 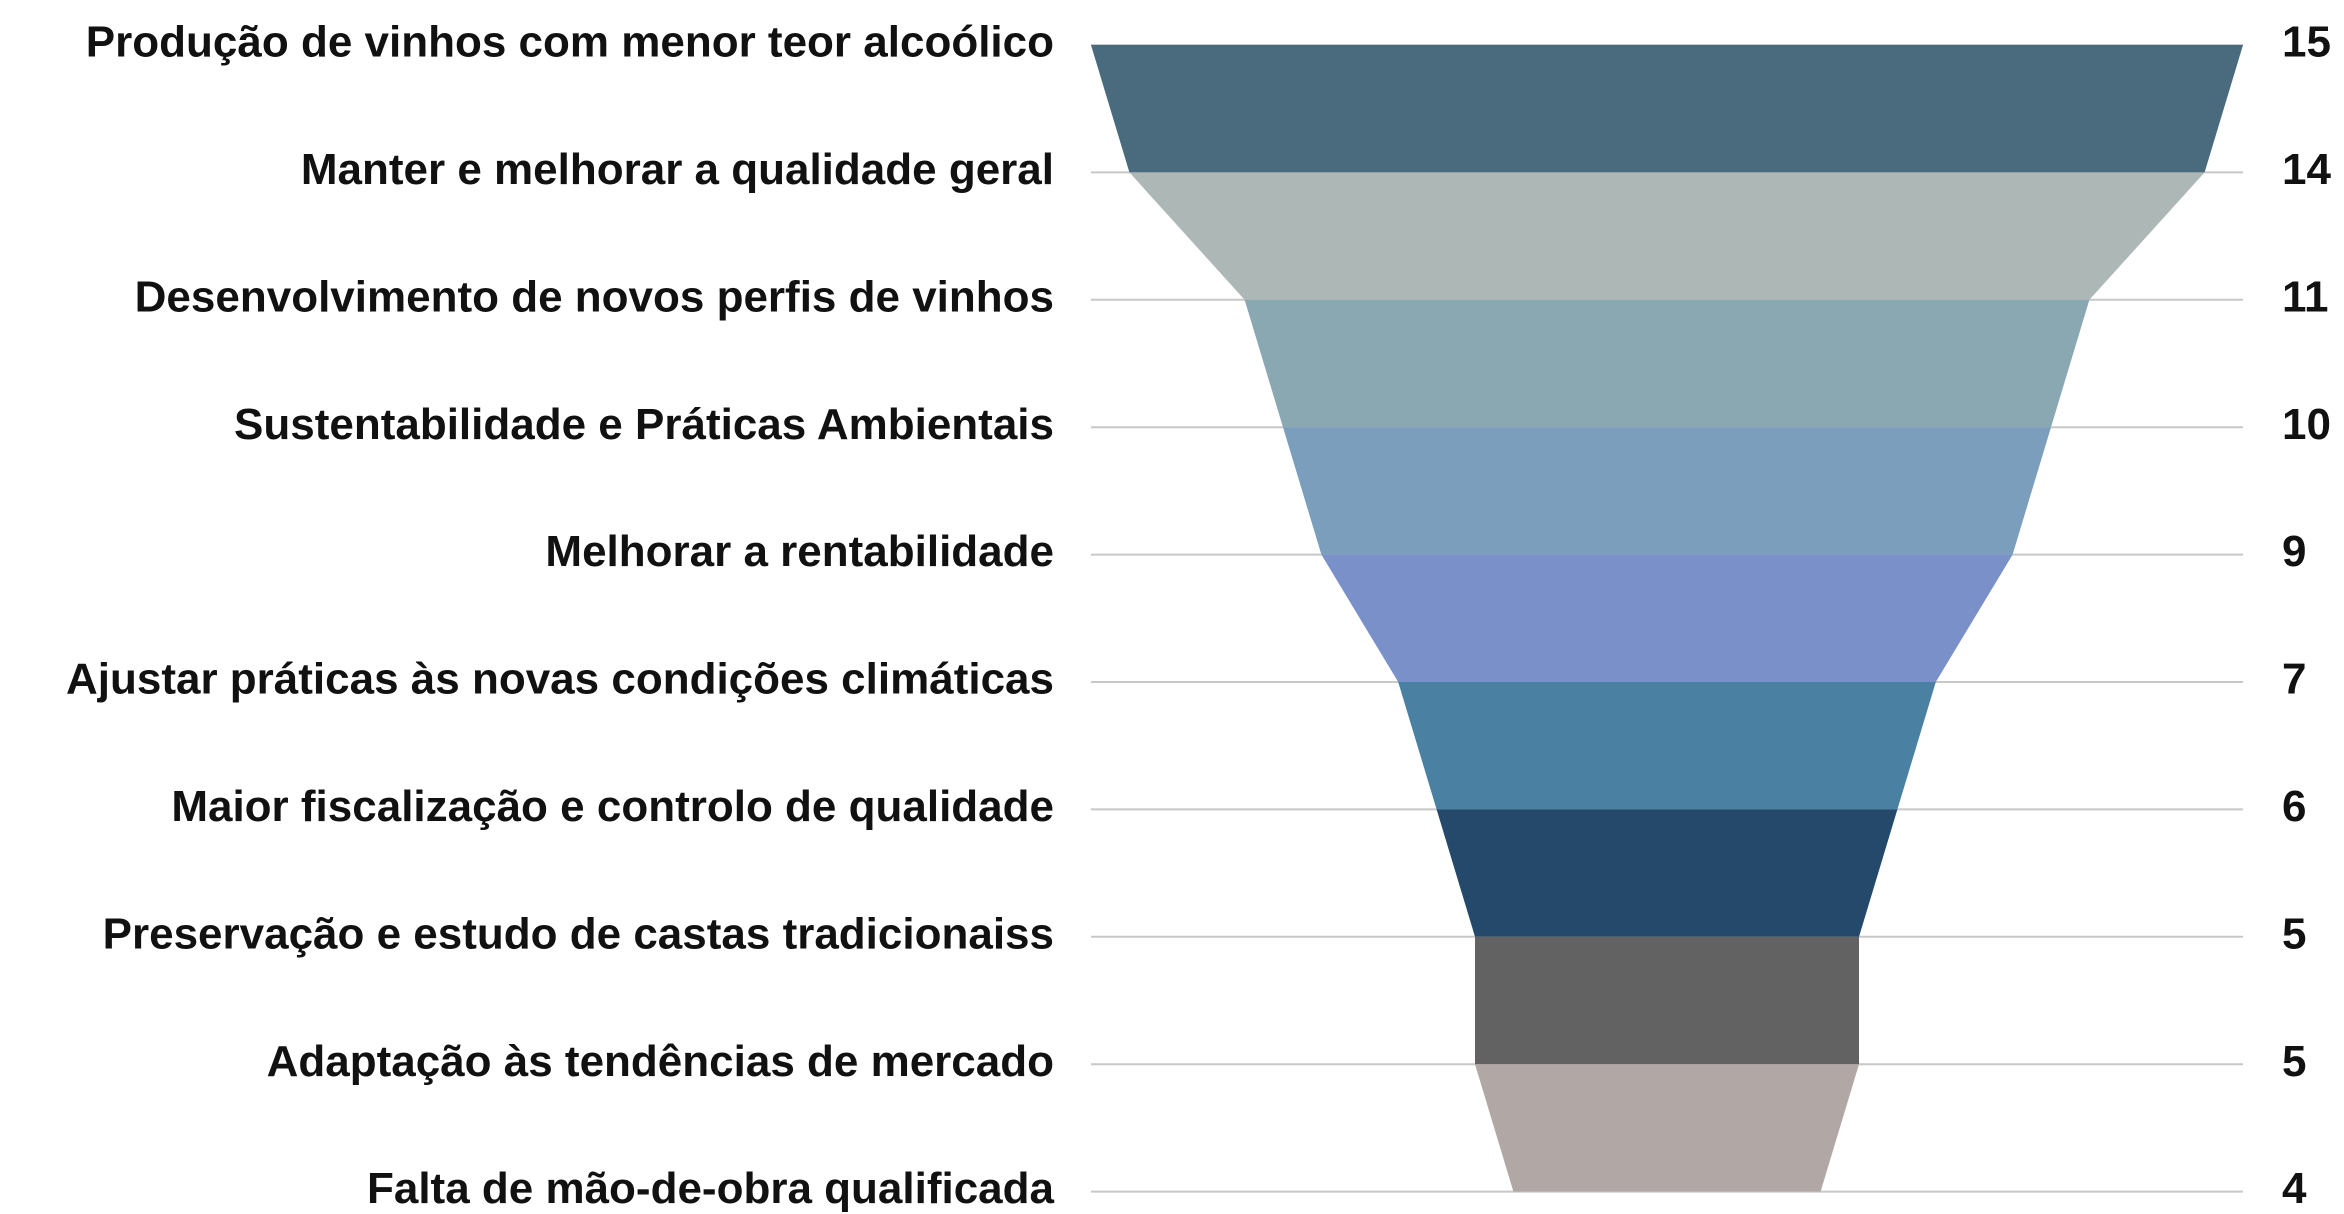 I want to click on value-label: 9, so click(x=2294, y=551).